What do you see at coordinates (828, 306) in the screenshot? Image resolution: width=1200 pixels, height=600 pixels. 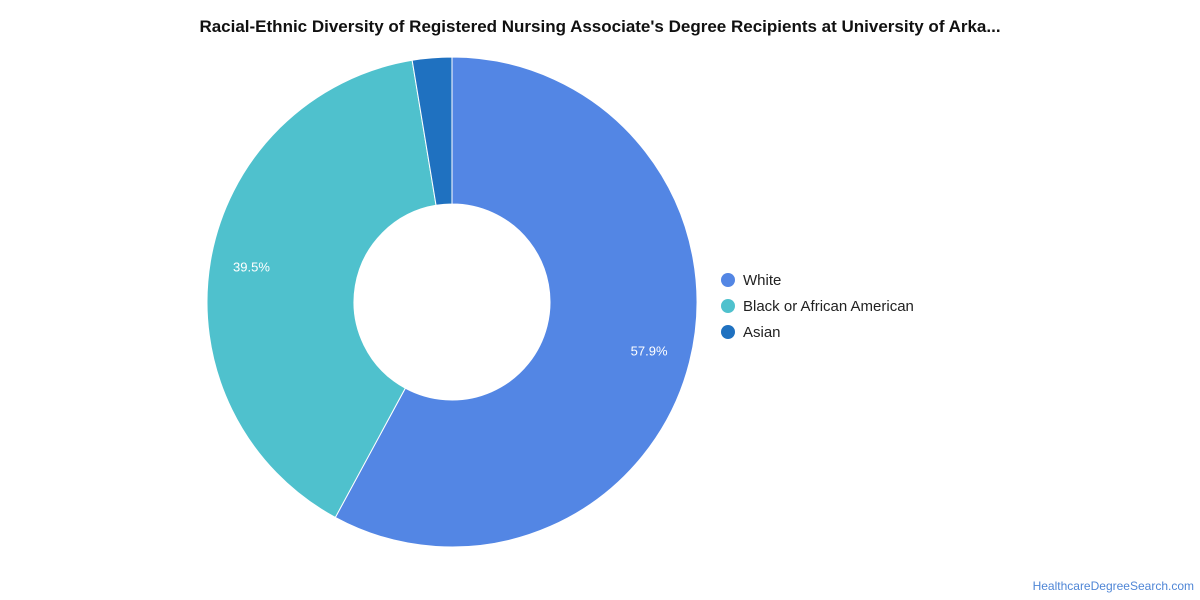 I see `legend-label-black-or-african-american: Black or African American` at bounding box center [828, 306].